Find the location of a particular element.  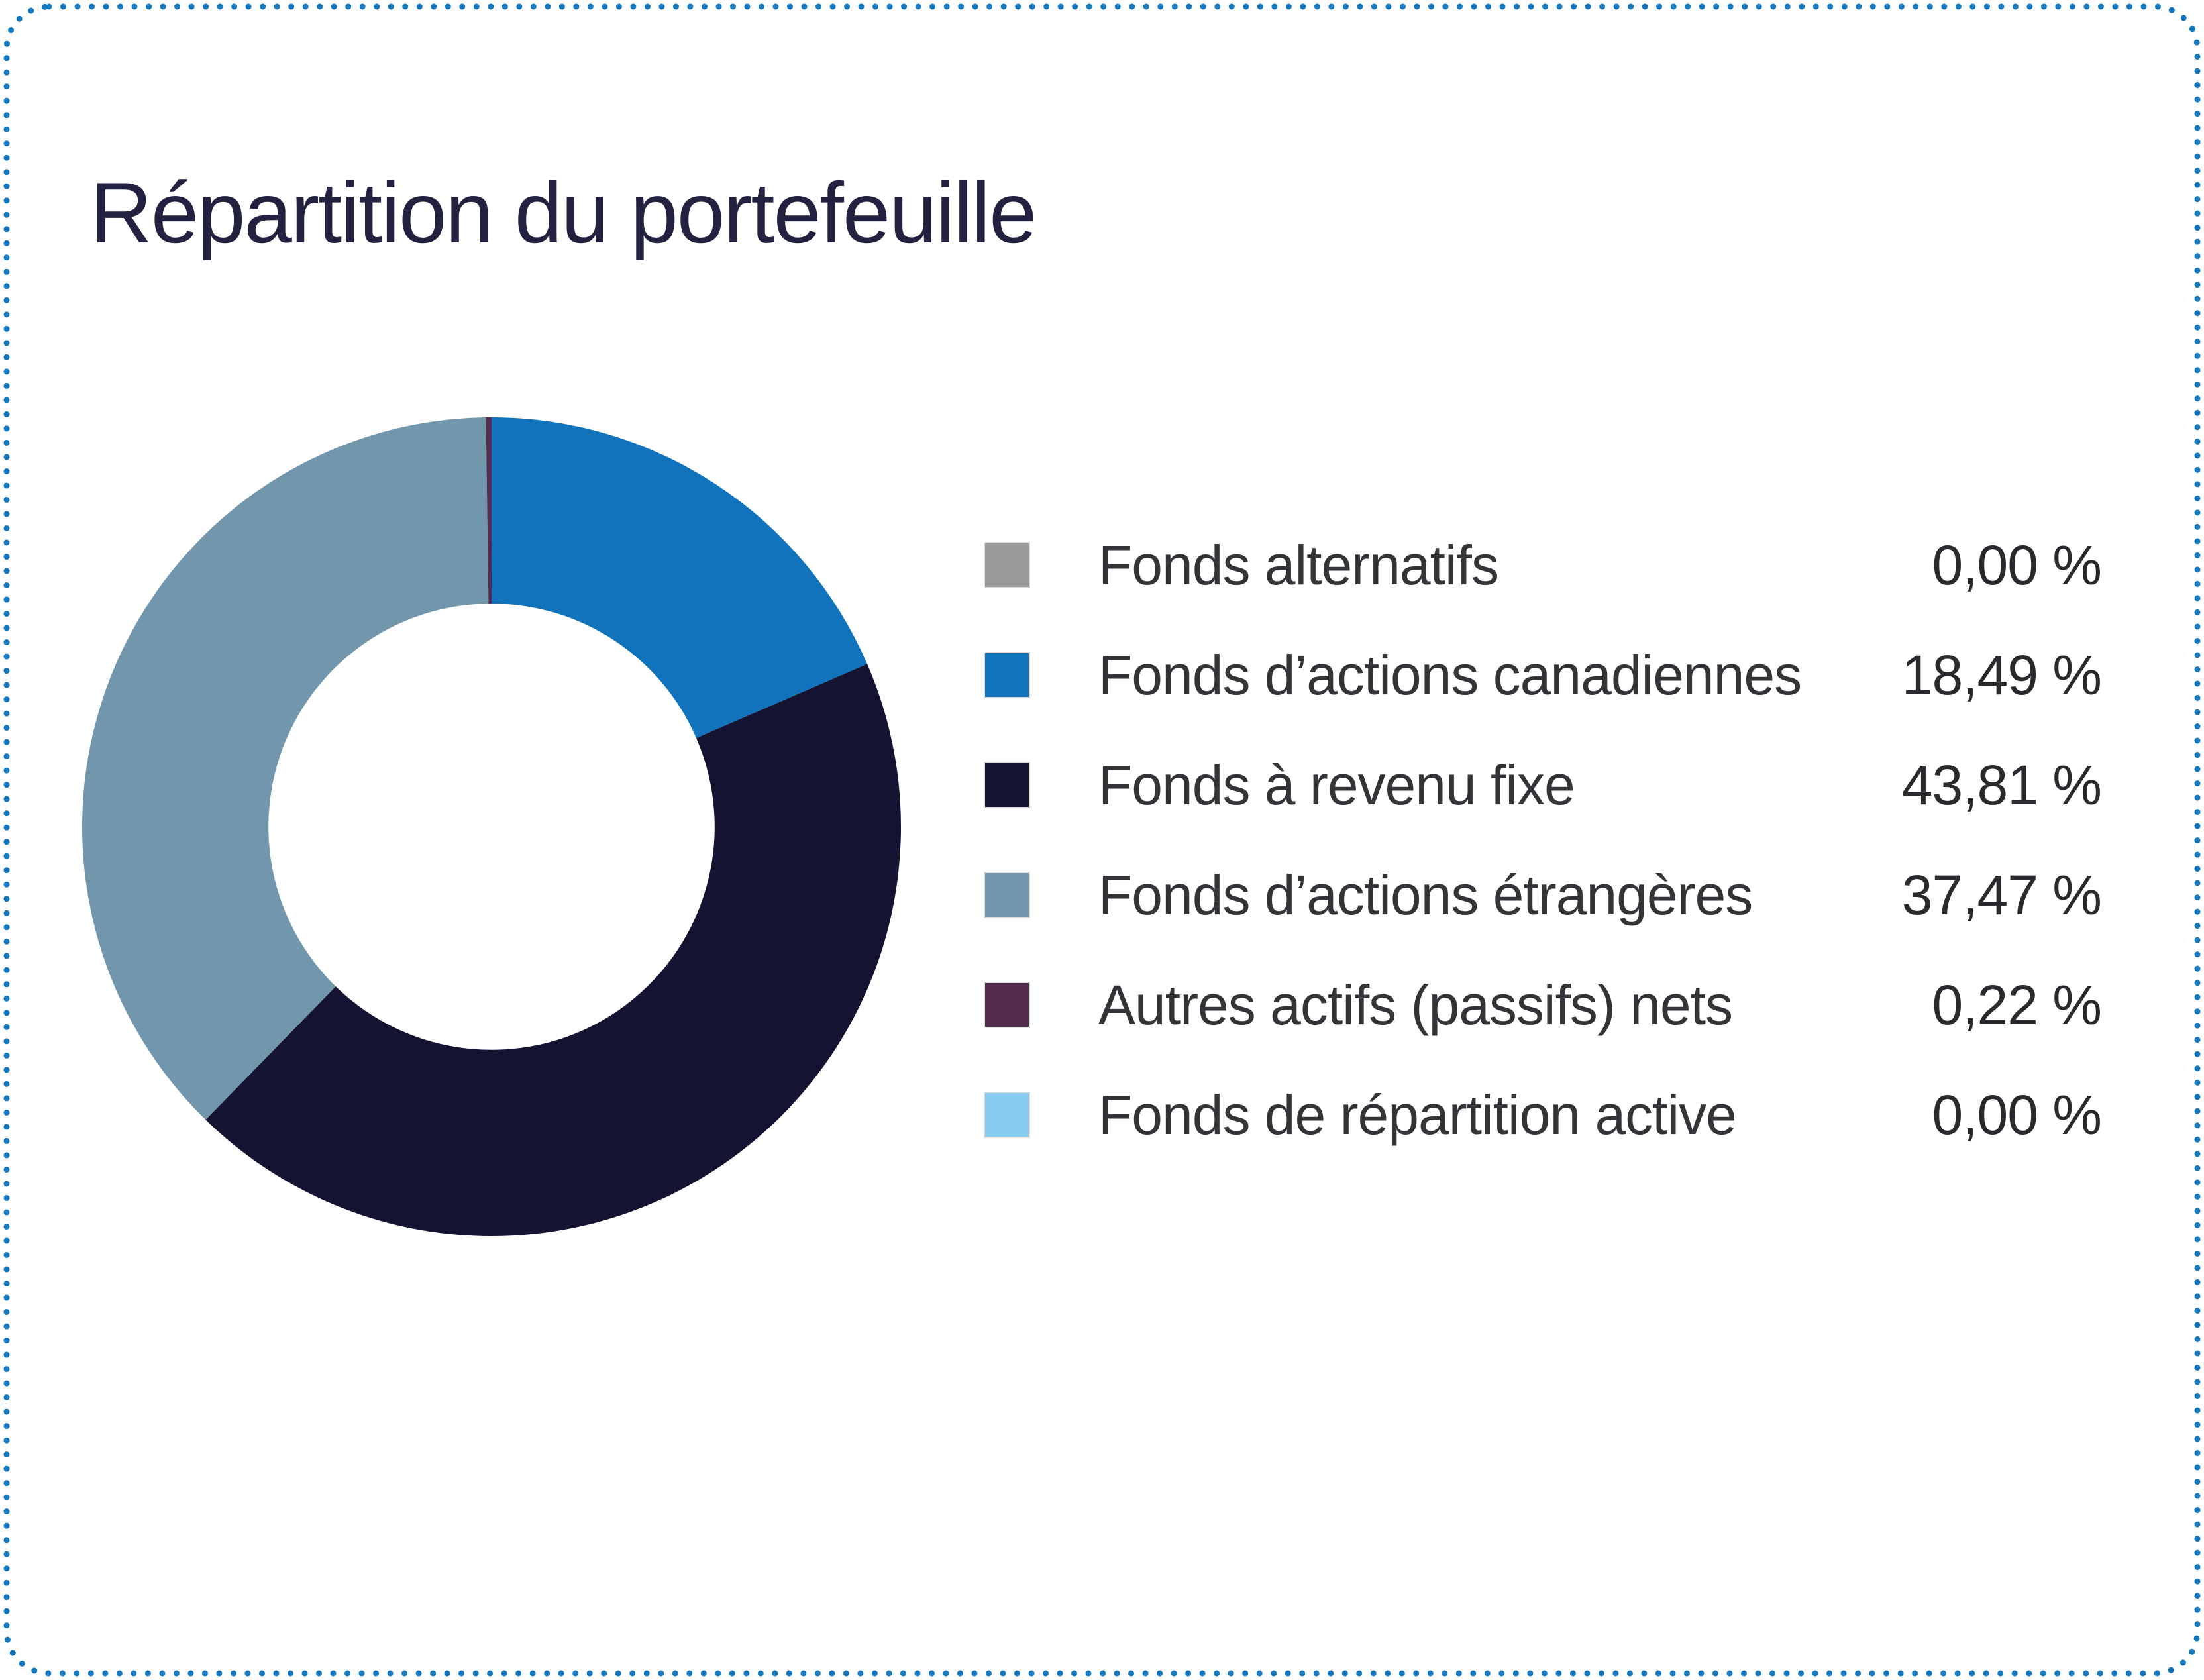

legend-row: Fonds d’actions étrangères 37,47 % is located at coordinates (1543, 895).